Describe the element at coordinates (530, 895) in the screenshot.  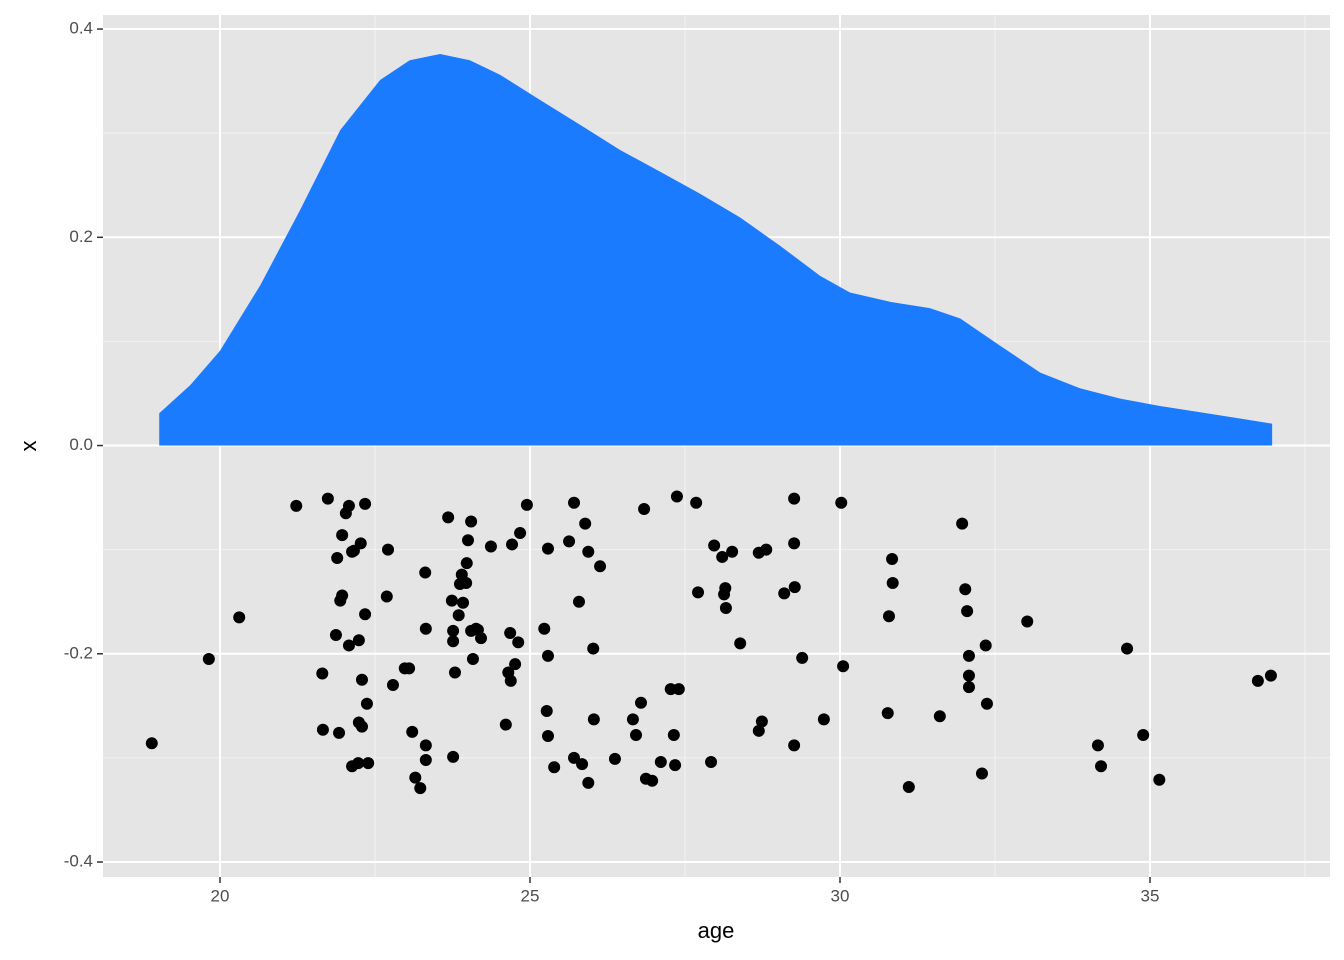
I see `x-tick-label: 25` at that location.